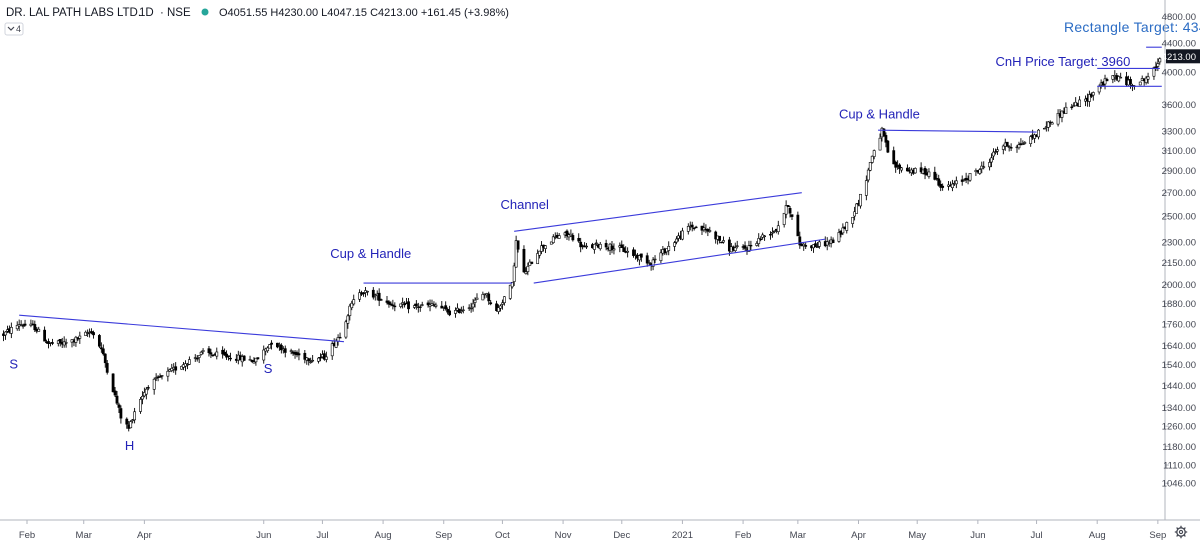 The image size is (1200, 548). Describe the element at coordinates (1132, 27) in the screenshot. I see `annotation-label: Rectangle Target: 4340` at that location.